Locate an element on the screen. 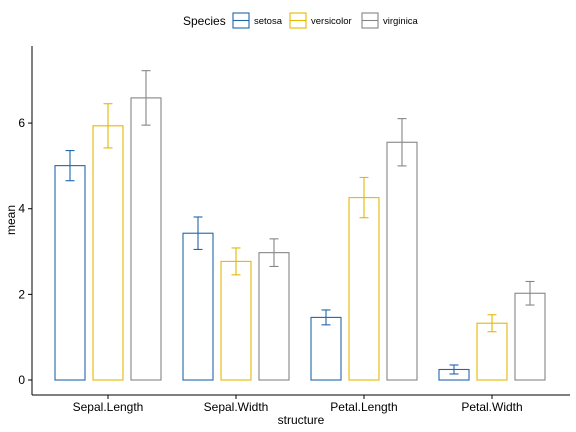 This screenshot has width=576, height=432. error-bar-versicolor-sepal-length is located at coordinates (108, 126).